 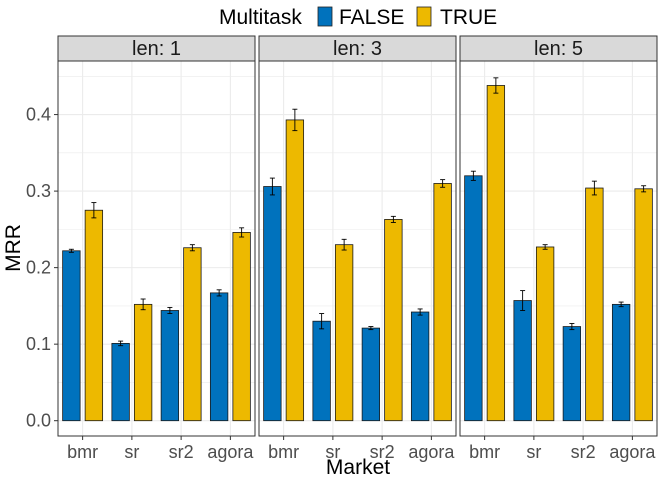 I want to click on legend-key-true, so click(x=424, y=16).